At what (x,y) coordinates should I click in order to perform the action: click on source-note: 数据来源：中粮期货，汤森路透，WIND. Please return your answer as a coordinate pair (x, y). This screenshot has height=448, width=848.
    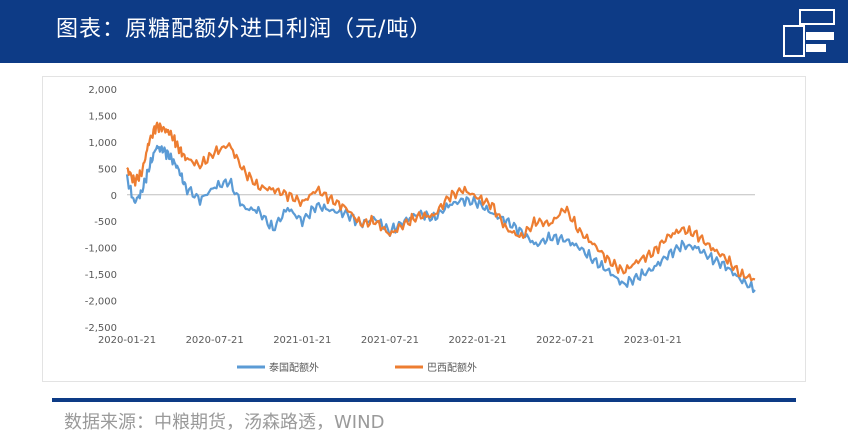
    Looking at the image, I should click on (224, 422).